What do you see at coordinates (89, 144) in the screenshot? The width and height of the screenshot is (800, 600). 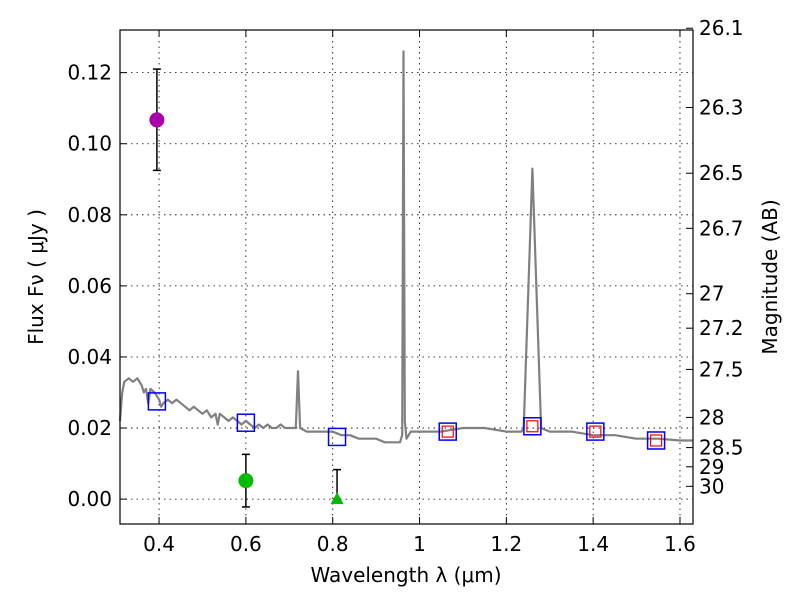 I see `y-tick-label: 0.10` at bounding box center [89, 144].